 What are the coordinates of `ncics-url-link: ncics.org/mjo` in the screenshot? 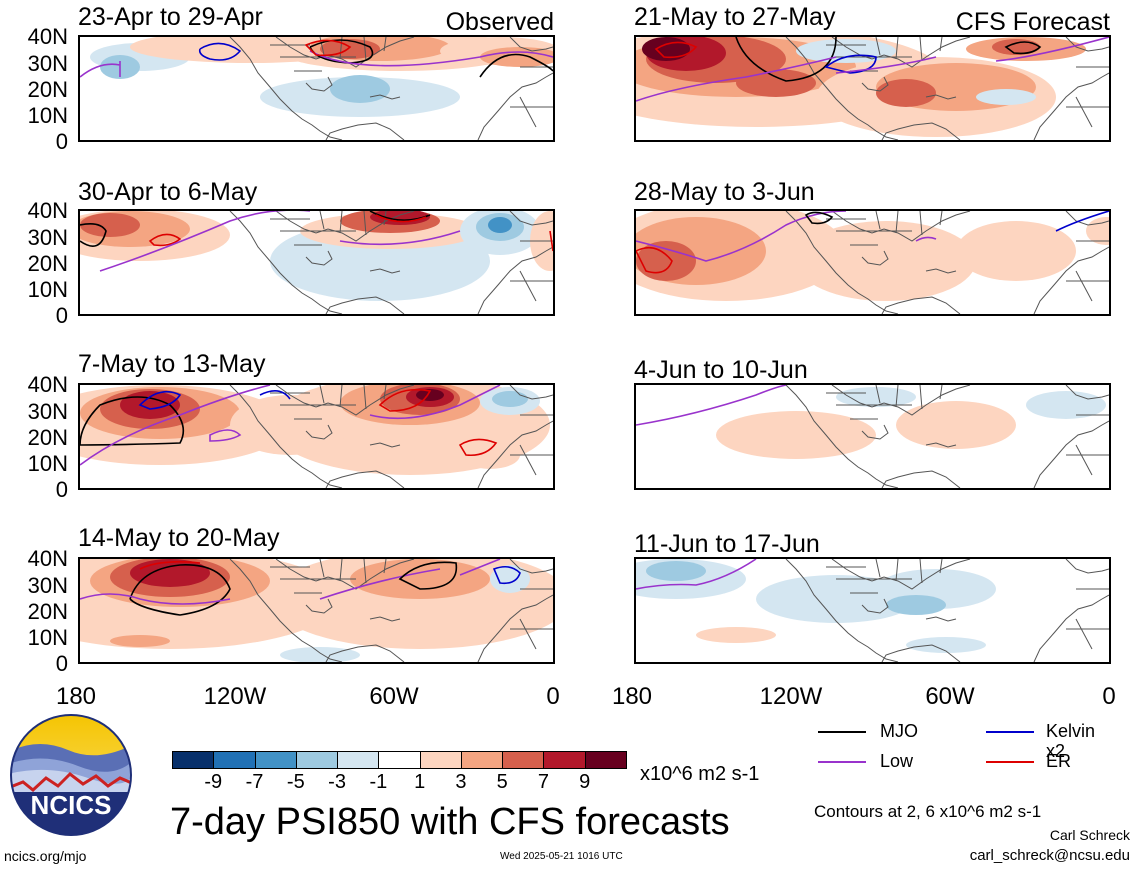 It's located at (45, 856).